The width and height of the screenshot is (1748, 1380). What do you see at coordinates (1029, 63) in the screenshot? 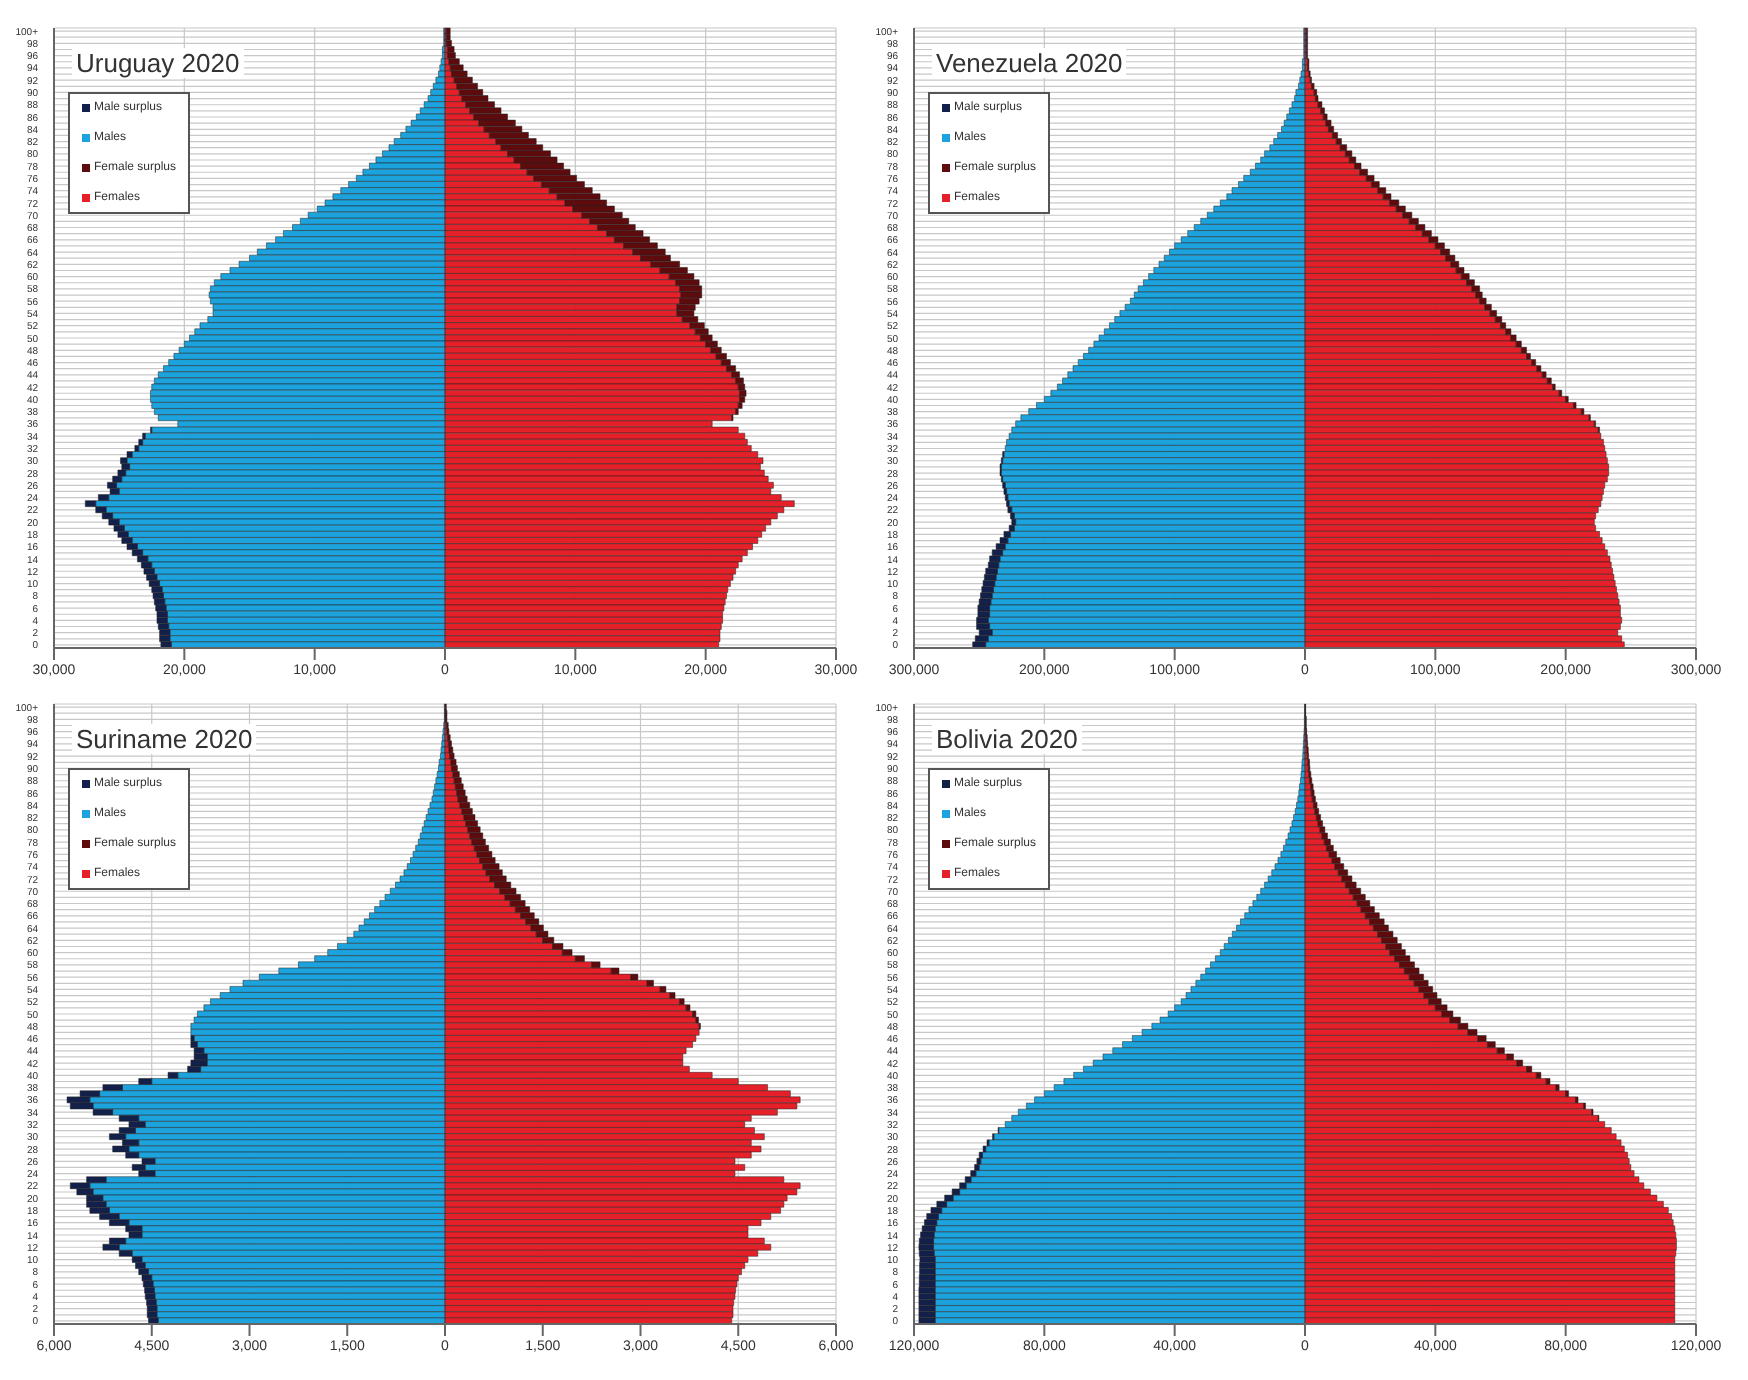
I see `text: Venezuela 2020` at bounding box center [1029, 63].